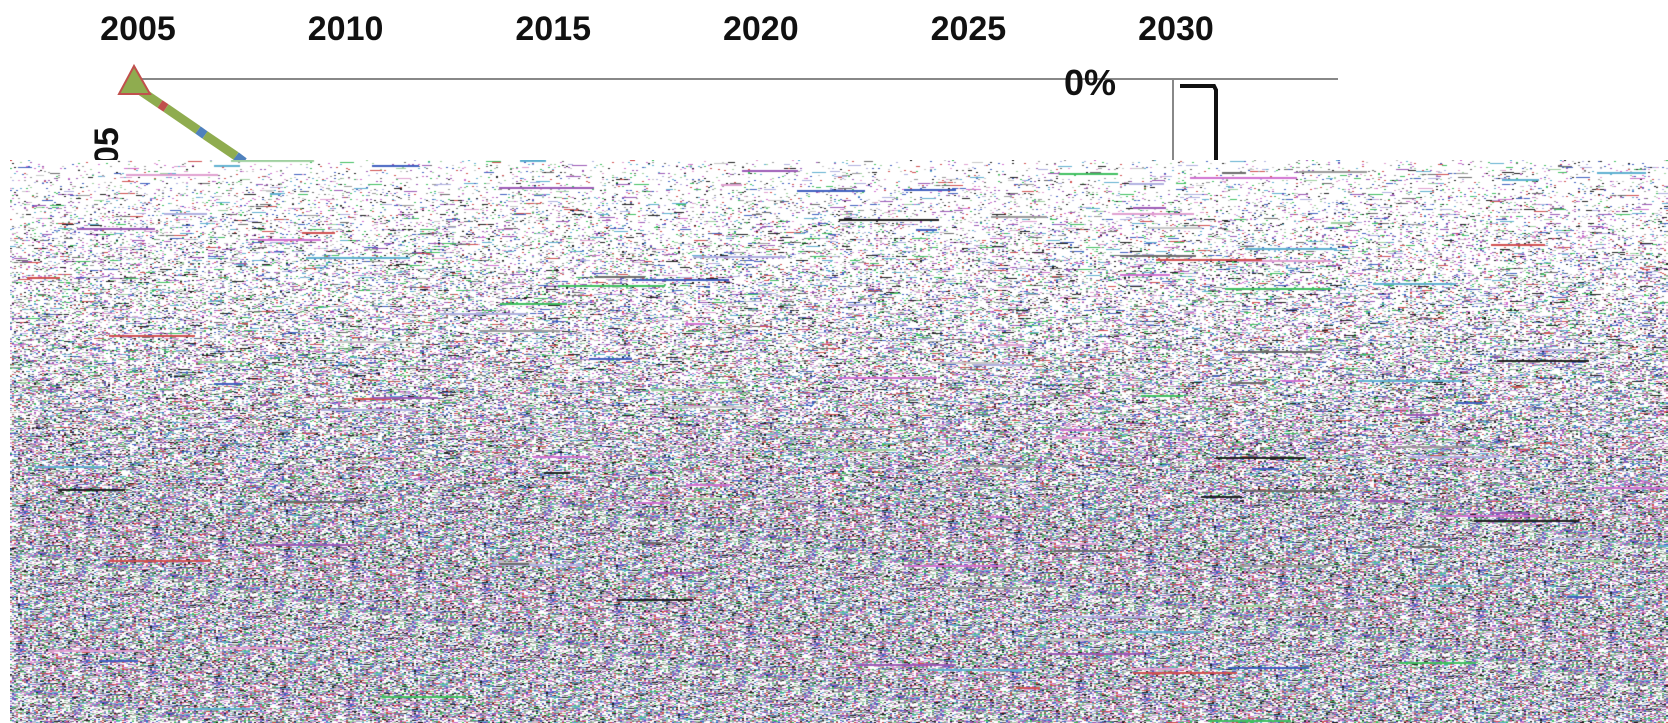  What do you see at coordinates (134, 79) in the screenshot?
I see `series-marker-2005` at bounding box center [134, 79].